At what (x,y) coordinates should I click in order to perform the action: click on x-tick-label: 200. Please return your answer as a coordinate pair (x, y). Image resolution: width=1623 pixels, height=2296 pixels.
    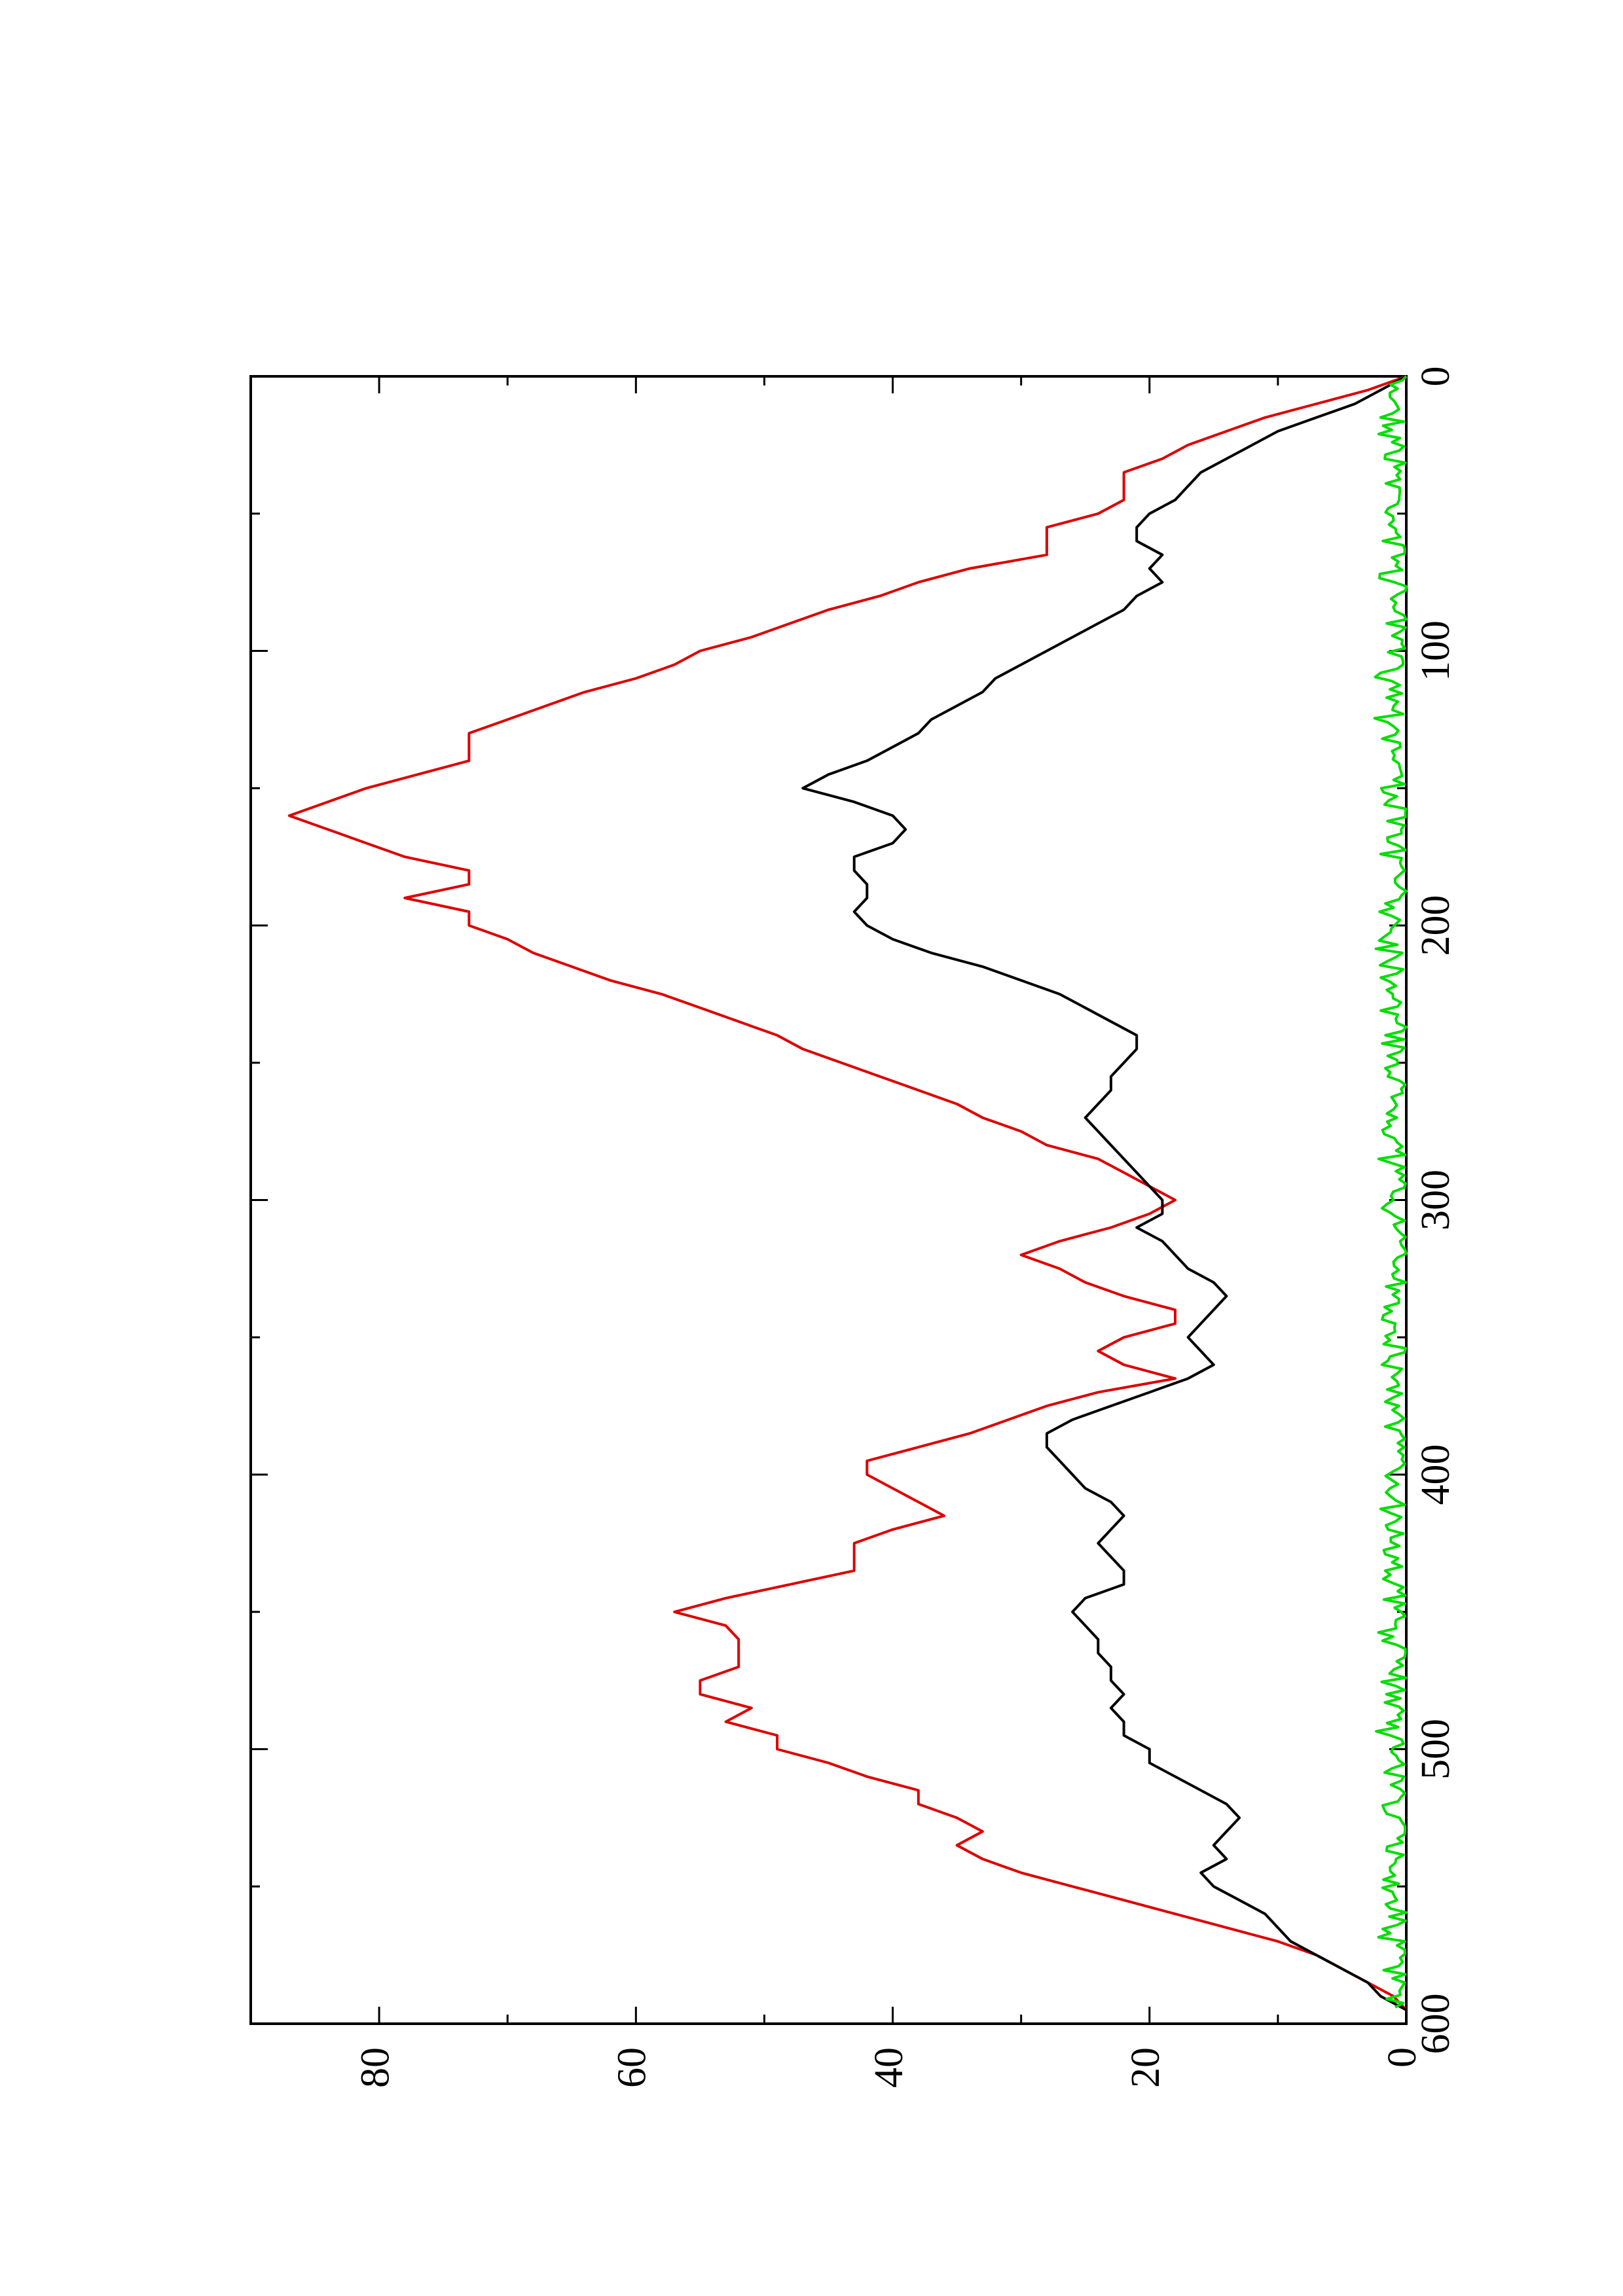
    Looking at the image, I should click on (1435, 925).